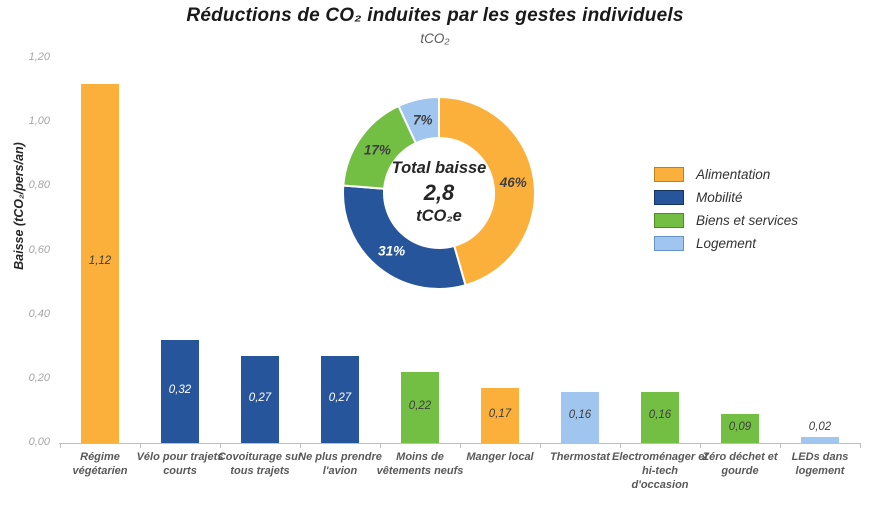 This screenshot has height=507, width=870. What do you see at coordinates (39, 57) in the screenshot?
I see `y-tick-label: 1,20` at bounding box center [39, 57].